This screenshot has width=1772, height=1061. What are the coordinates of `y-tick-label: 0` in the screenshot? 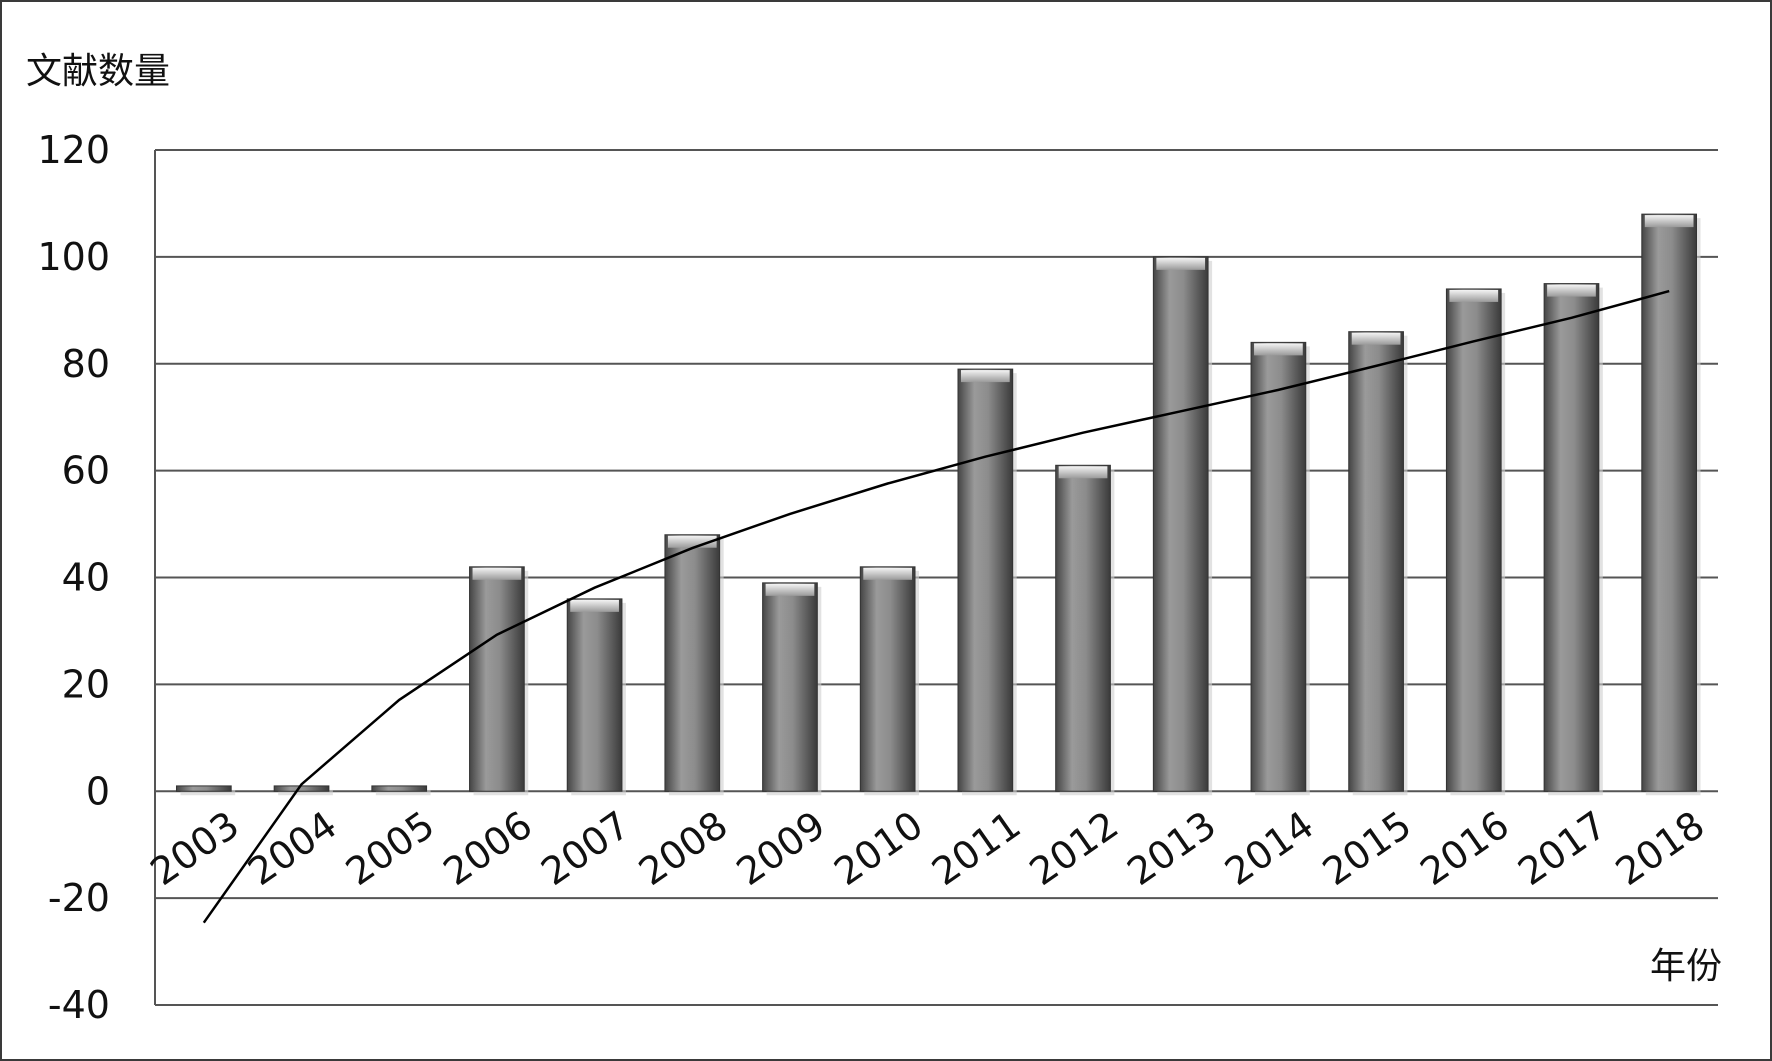 It's located at (98, 791).